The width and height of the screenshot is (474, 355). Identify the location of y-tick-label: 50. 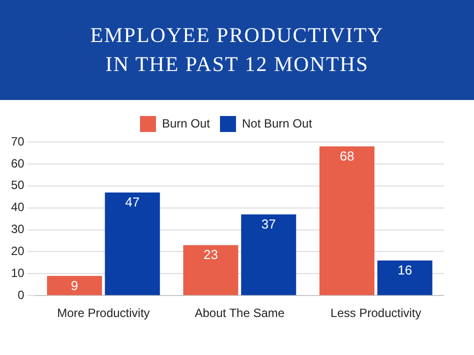
(17, 185).